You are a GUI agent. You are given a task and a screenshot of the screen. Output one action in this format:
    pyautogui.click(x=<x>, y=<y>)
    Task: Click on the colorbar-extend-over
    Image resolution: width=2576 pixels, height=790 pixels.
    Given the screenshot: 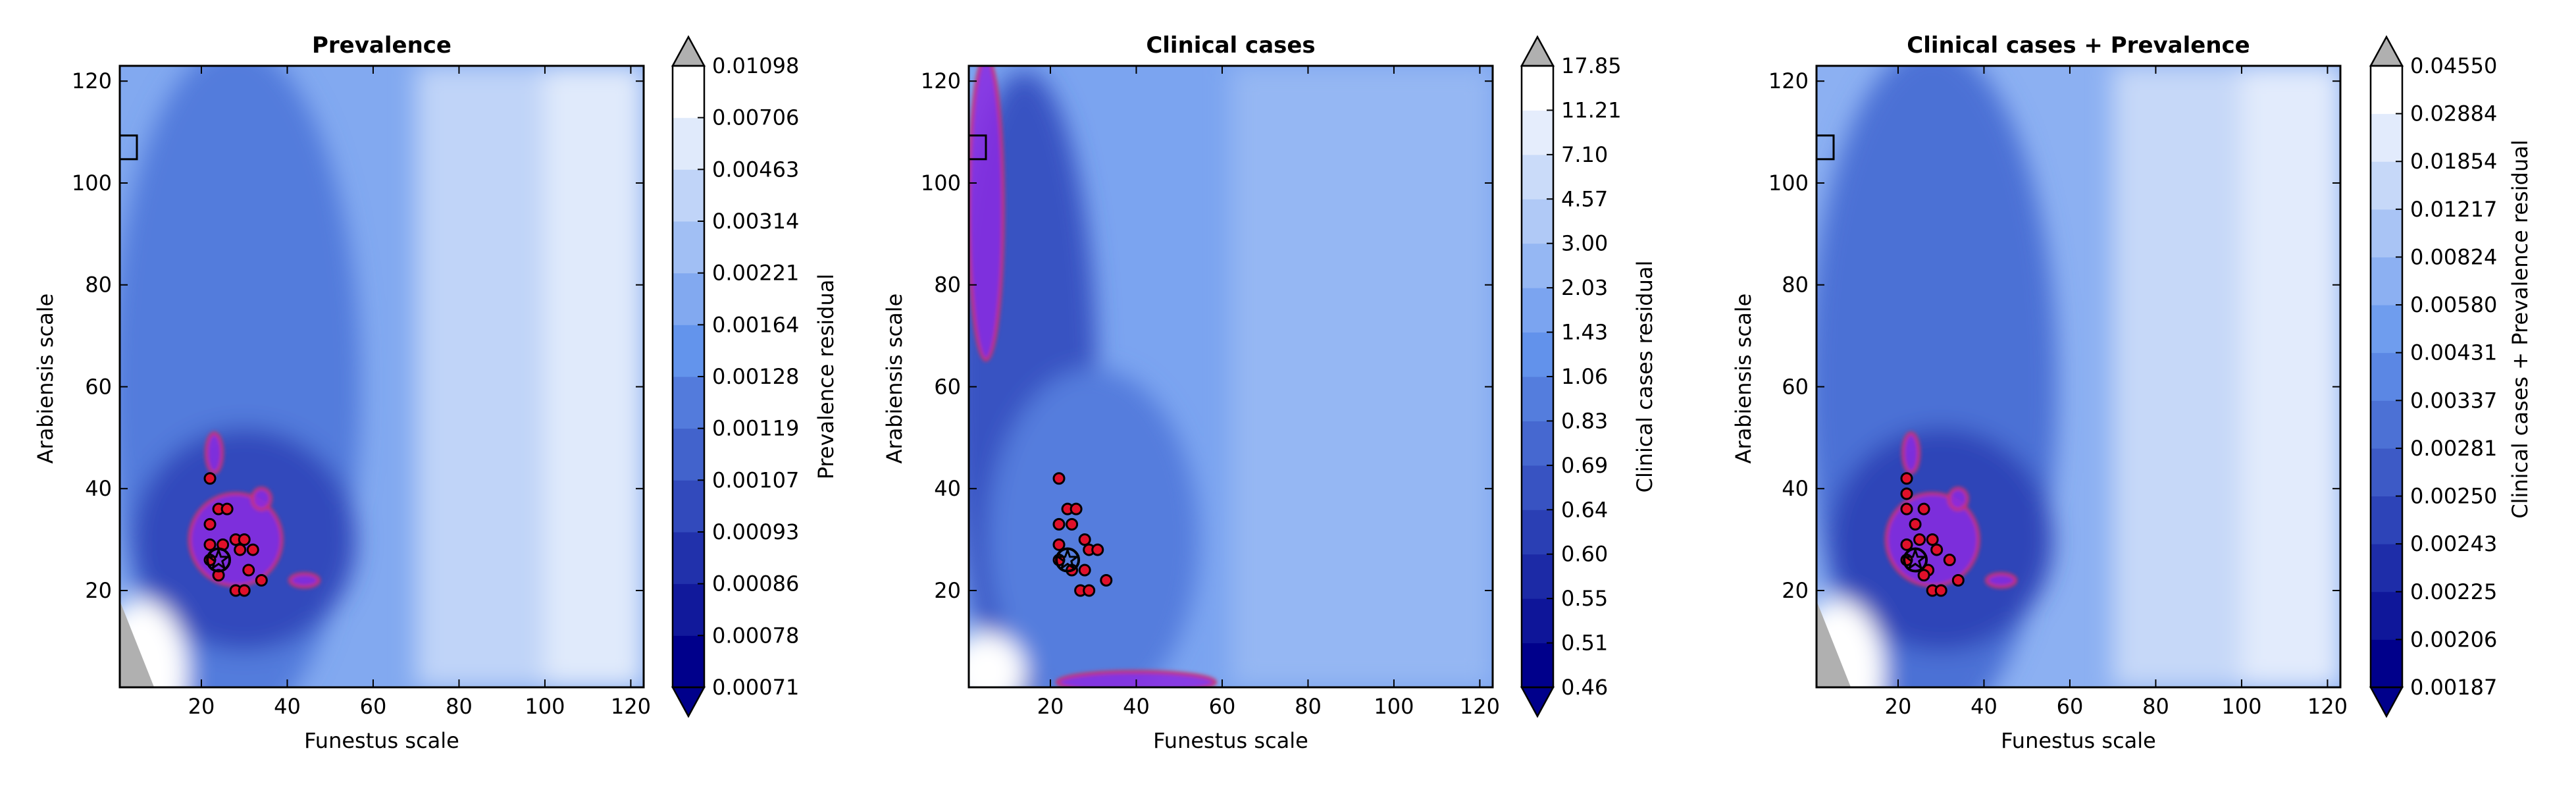 What is the action you would take?
    pyautogui.click(x=1537, y=51)
    